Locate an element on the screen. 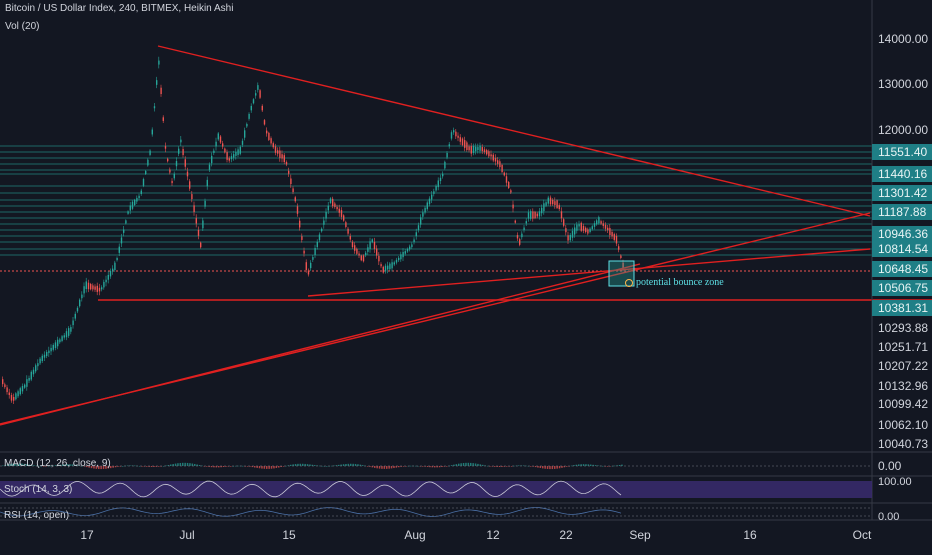  volume-indicator-label: Vol (20) is located at coordinates (22, 26).